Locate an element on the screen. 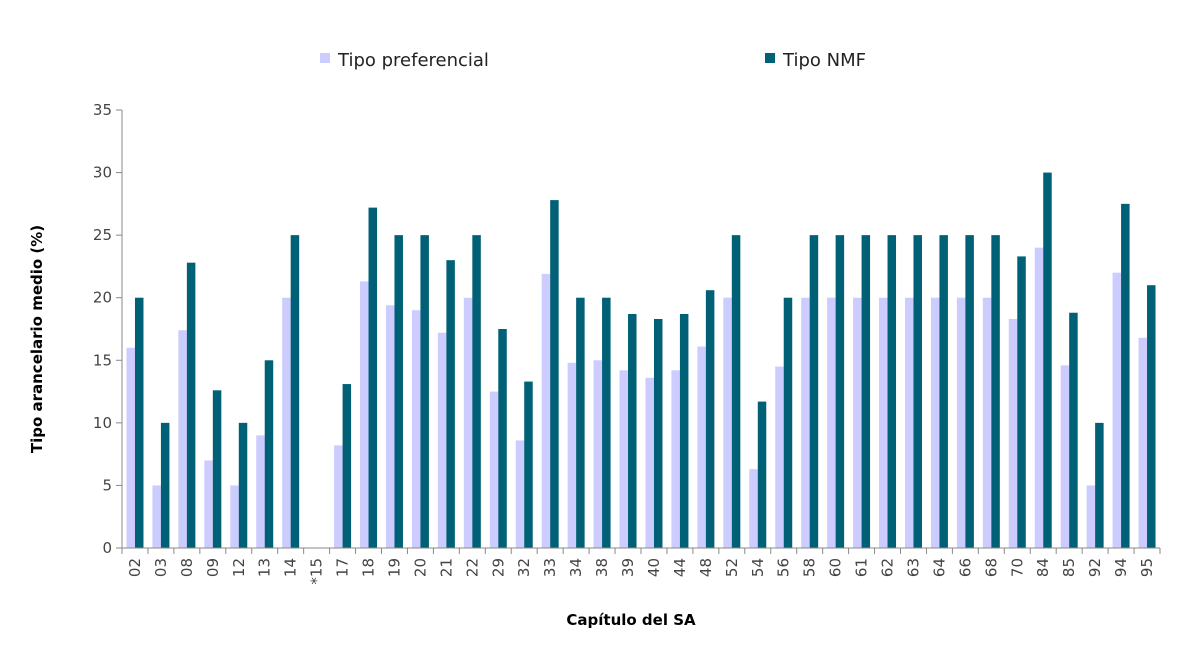  x-tick-label: 39 is located at coordinates (628, 567).